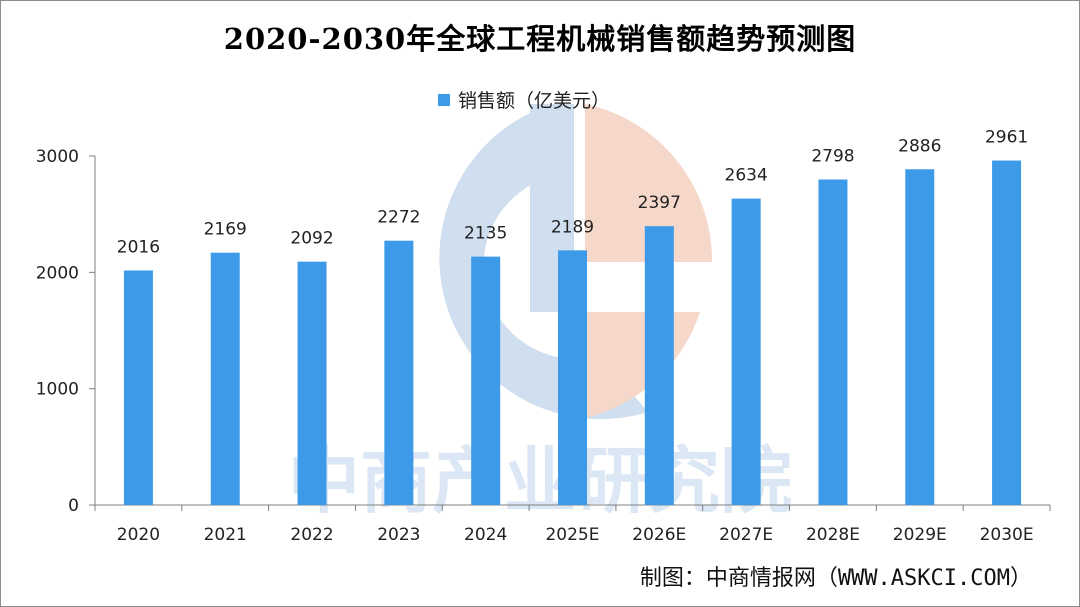  What do you see at coordinates (486, 380) in the screenshot?
I see `bar-2024` at bounding box center [486, 380].